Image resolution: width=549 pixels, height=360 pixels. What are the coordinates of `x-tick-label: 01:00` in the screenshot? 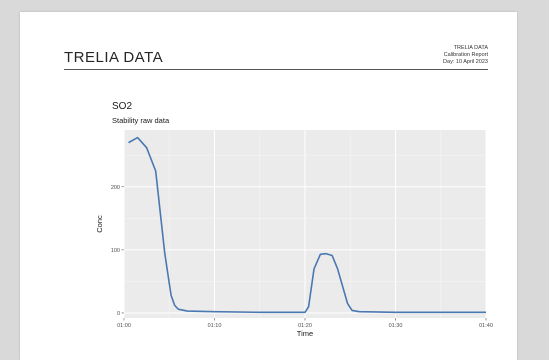 It's located at (124, 326).